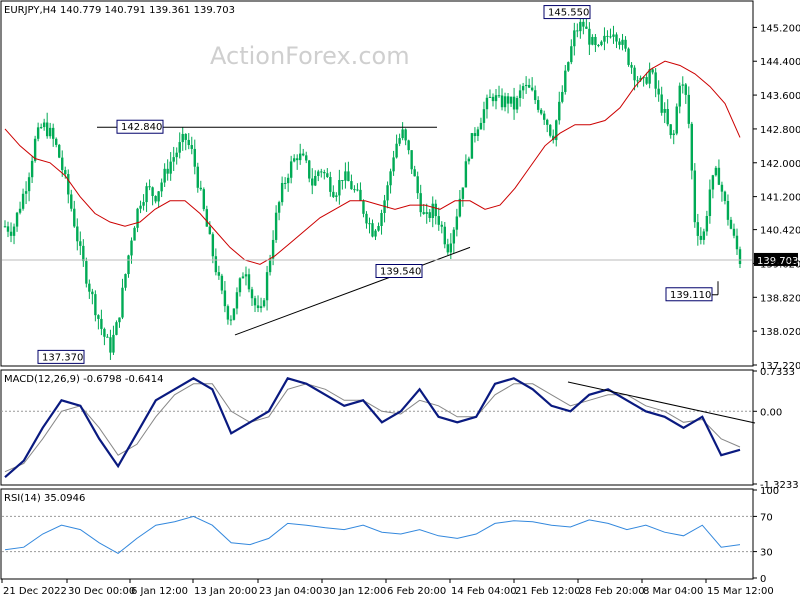 The width and height of the screenshot is (800, 600). I want to click on price-tick-label: 138.020, so click(780, 332).